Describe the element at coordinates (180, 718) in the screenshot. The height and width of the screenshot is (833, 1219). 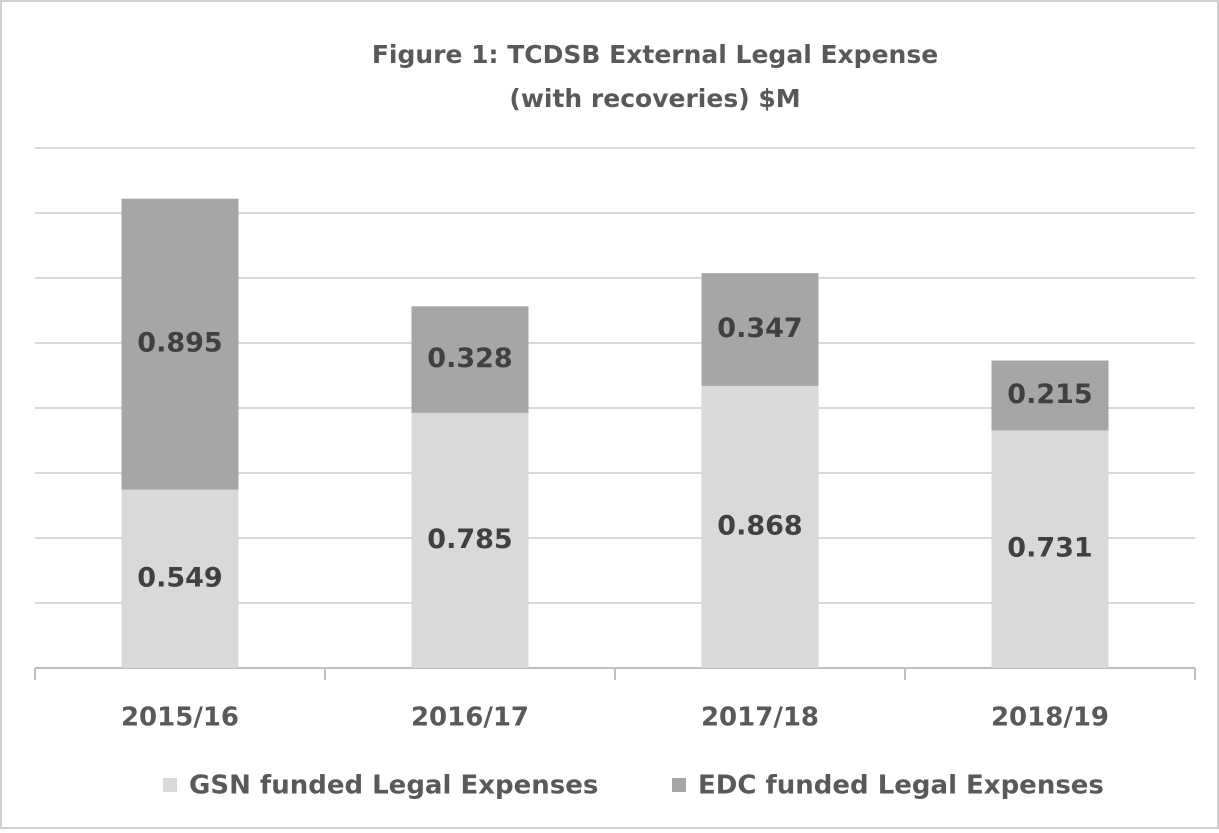
I see `x-tick-label: 2015/16` at that location.